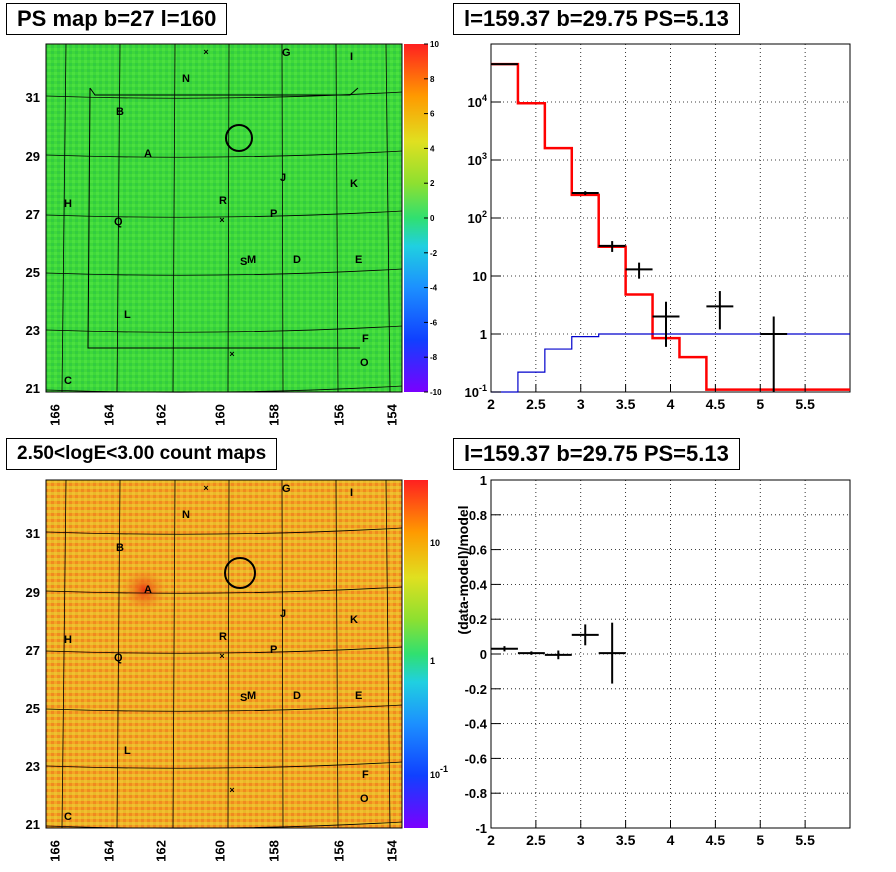 This screenshot has height=872, width=896. I want to click on source-label-n: N, so click(186, 515).